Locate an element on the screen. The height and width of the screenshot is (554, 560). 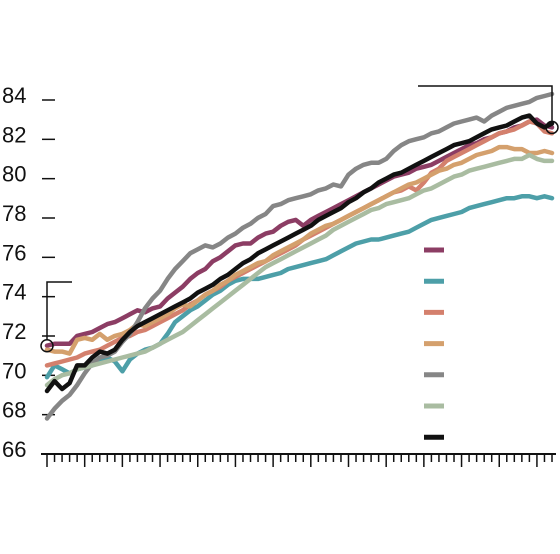
x-axis is located at coordinates (298, 460).